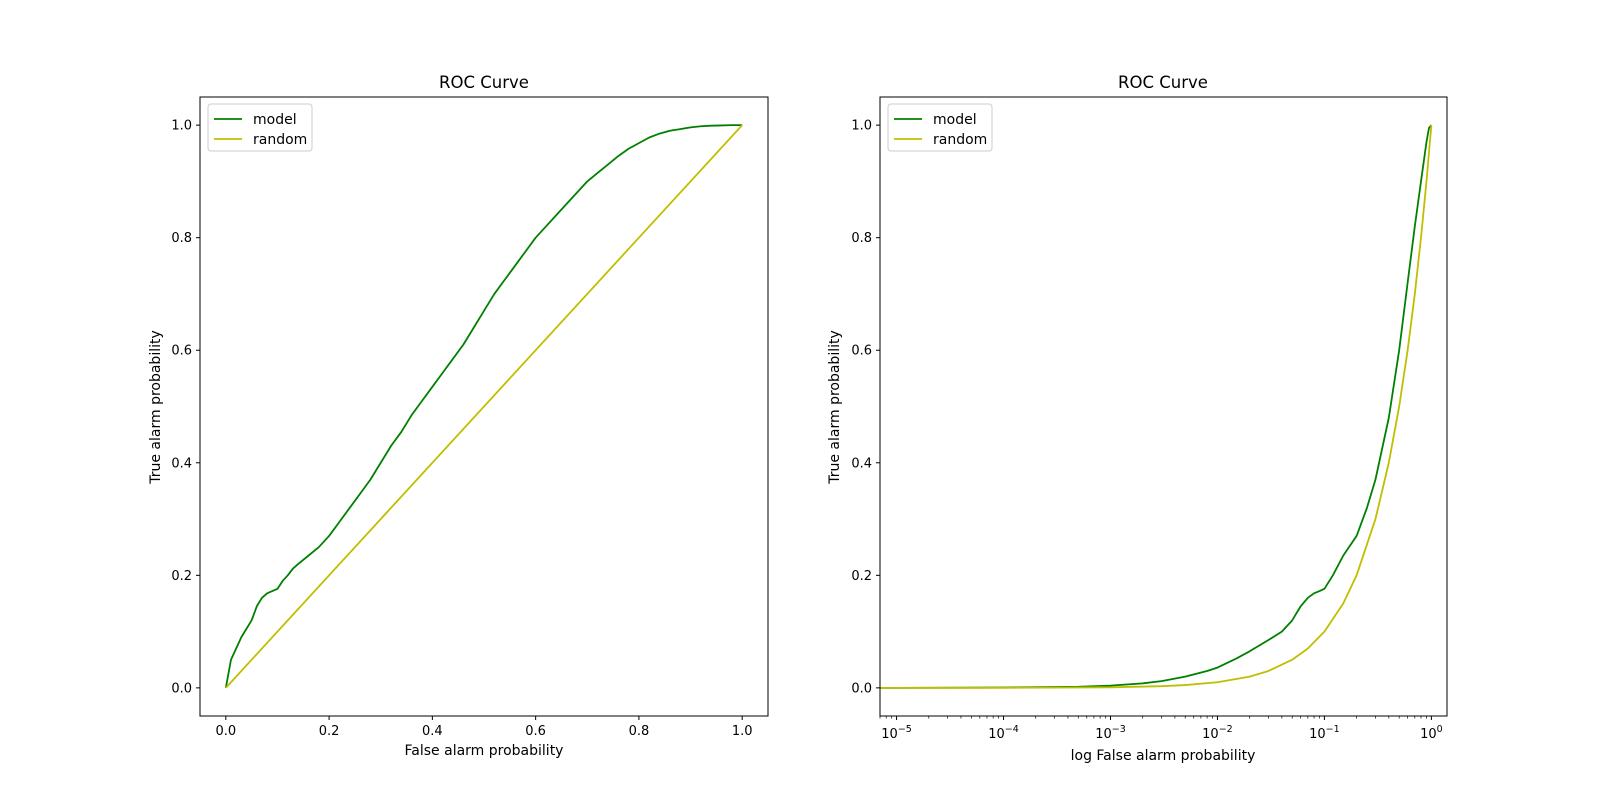 Image resolution: width=1600 pixels, height=800 pixels. What do you see at coordinates (181, 126) in the screenshot?
I see `left-y-tick-label: 1.0` at bounding box center [181, 126].